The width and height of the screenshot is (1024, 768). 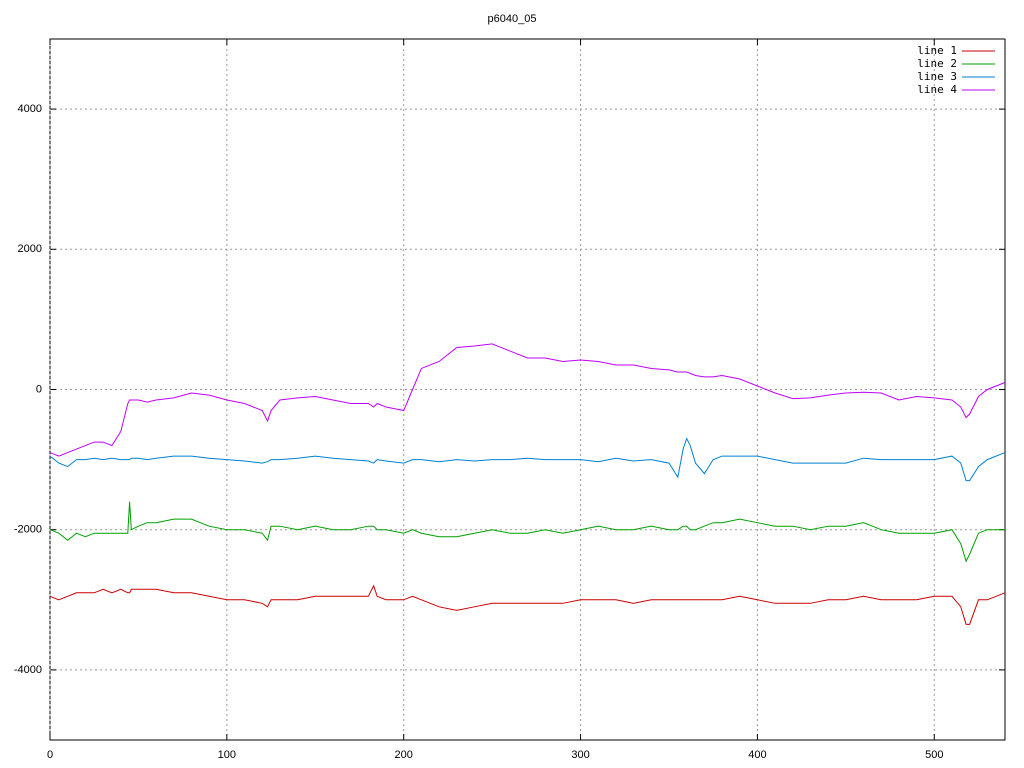 What do you see at coordinates (30, 249) in the screenshot?
I see `y-tick-label: 2000` at bounding box center [30, 249].